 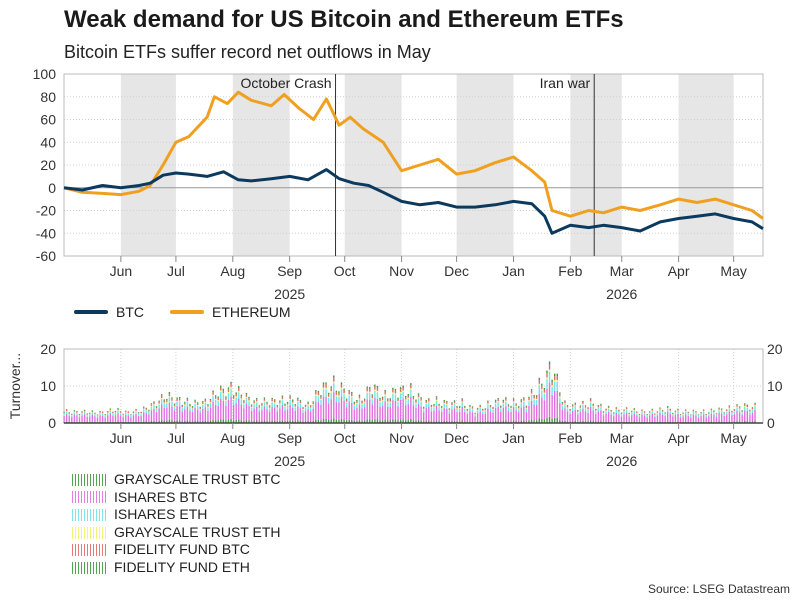 What do you see at coordinates (121, 438) in the screenshot?
I see `x-axis-bottom-month-label: Jun` at bounding box center [121, 438].